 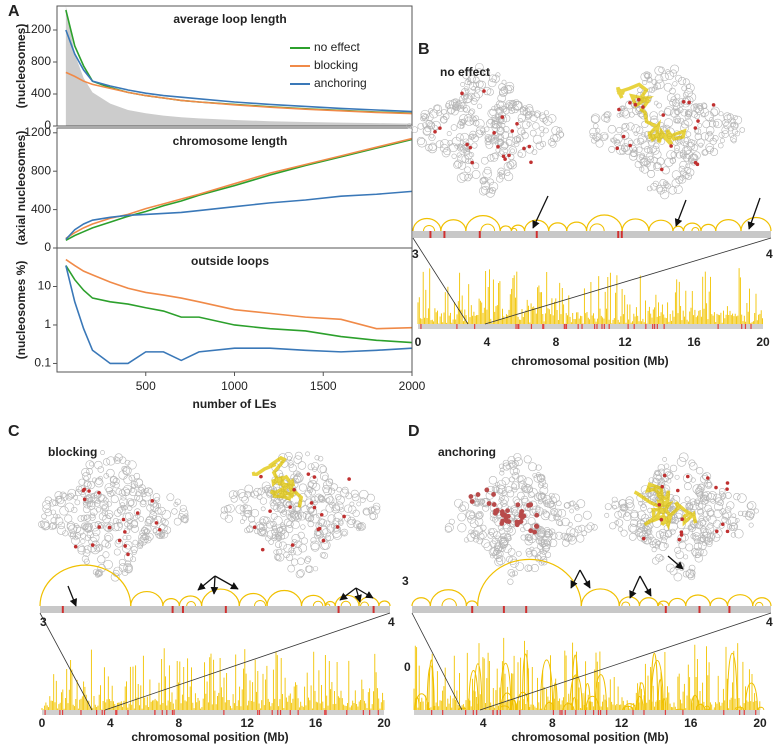 What do you see at coordinates (418, 342) in the screenshot?
I see `x-tick-label: 0` at bounding box center [418, 342].